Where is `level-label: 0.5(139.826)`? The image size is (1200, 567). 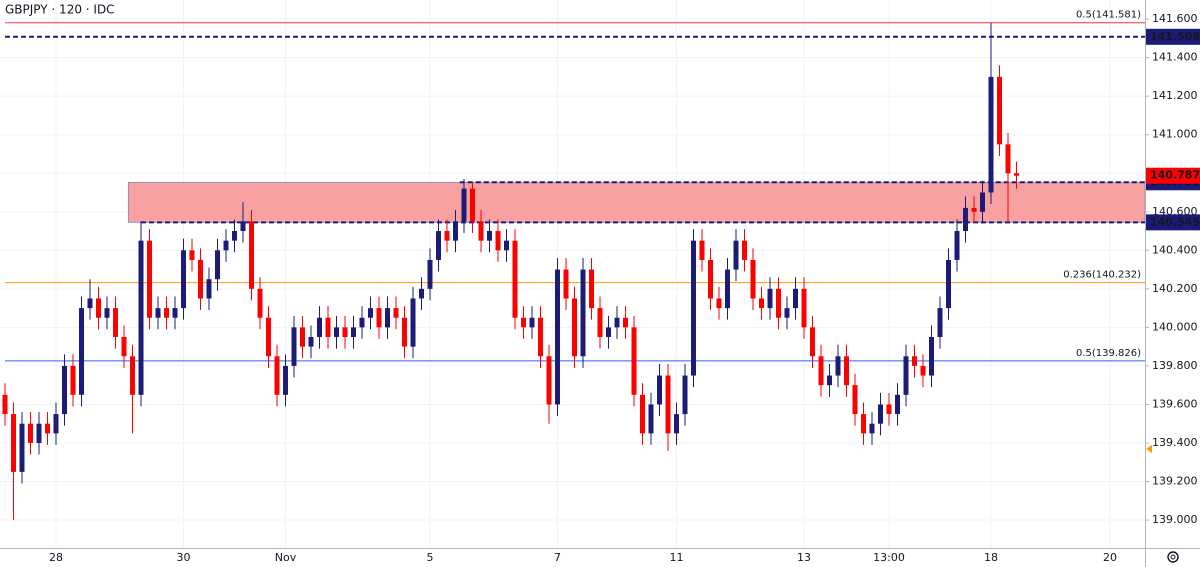 level-label: 0.5(139.826) is located at coordinates (1108, 353).